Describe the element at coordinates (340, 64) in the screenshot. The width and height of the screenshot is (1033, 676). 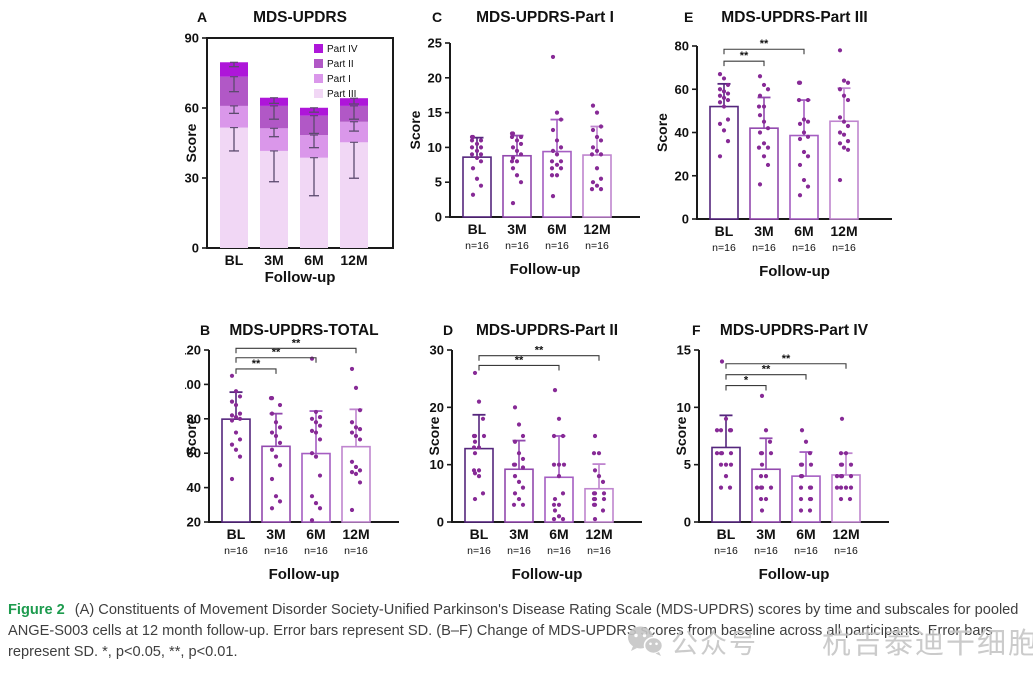
I see `svg-text: Part II` at that location.